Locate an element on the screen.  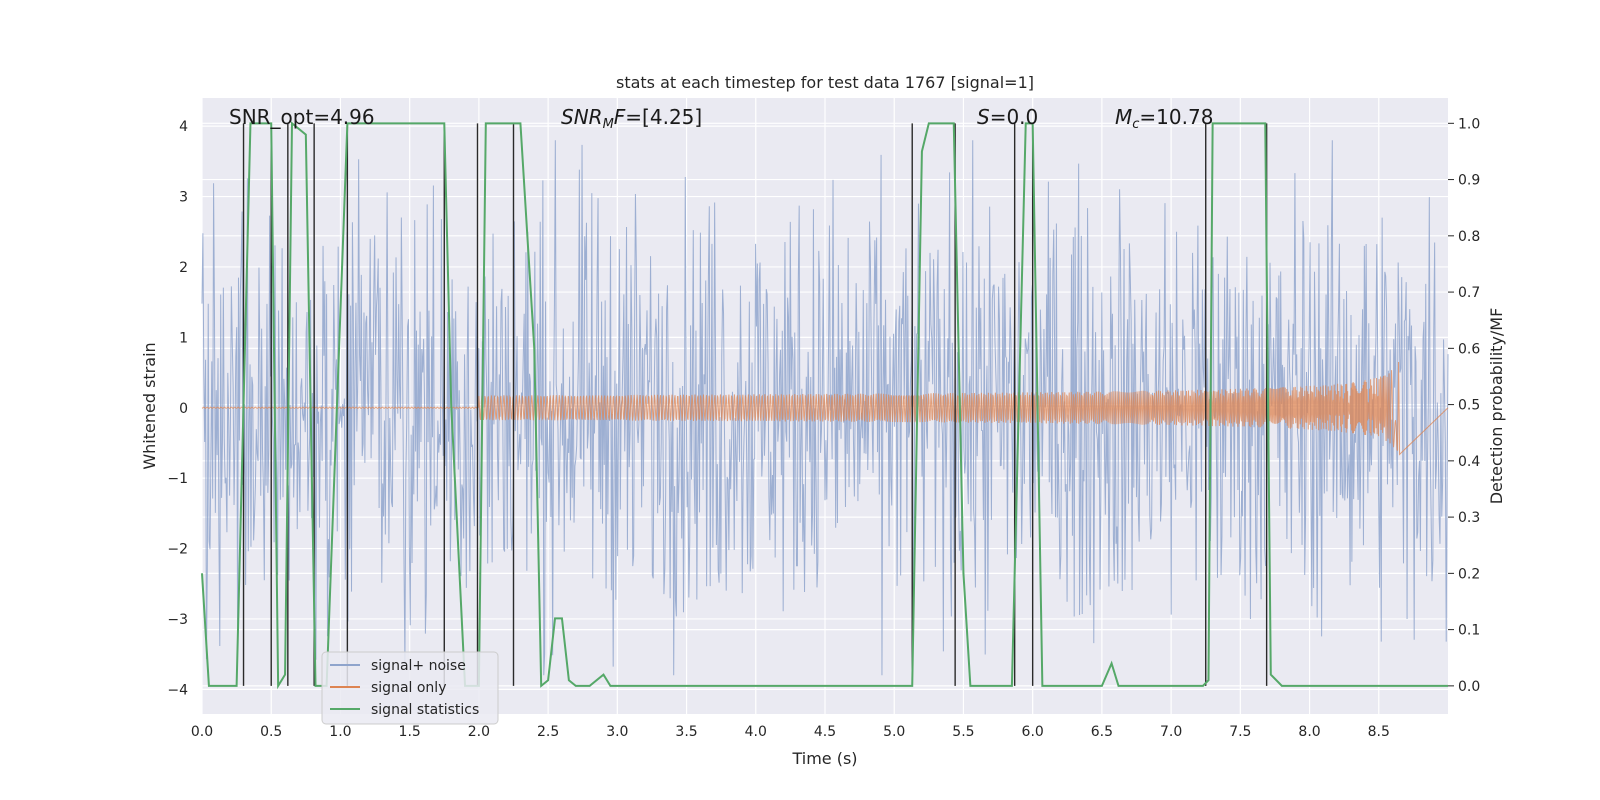
x-tick-label-2: 1.0 is located at coordinates (340, 732).